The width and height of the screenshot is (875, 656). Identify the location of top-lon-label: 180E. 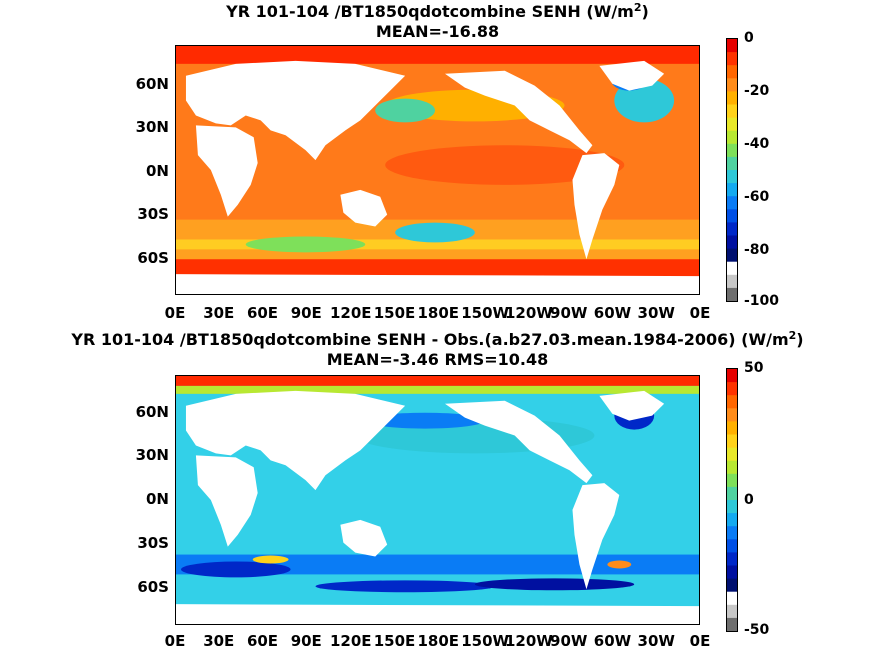
(438, 313).